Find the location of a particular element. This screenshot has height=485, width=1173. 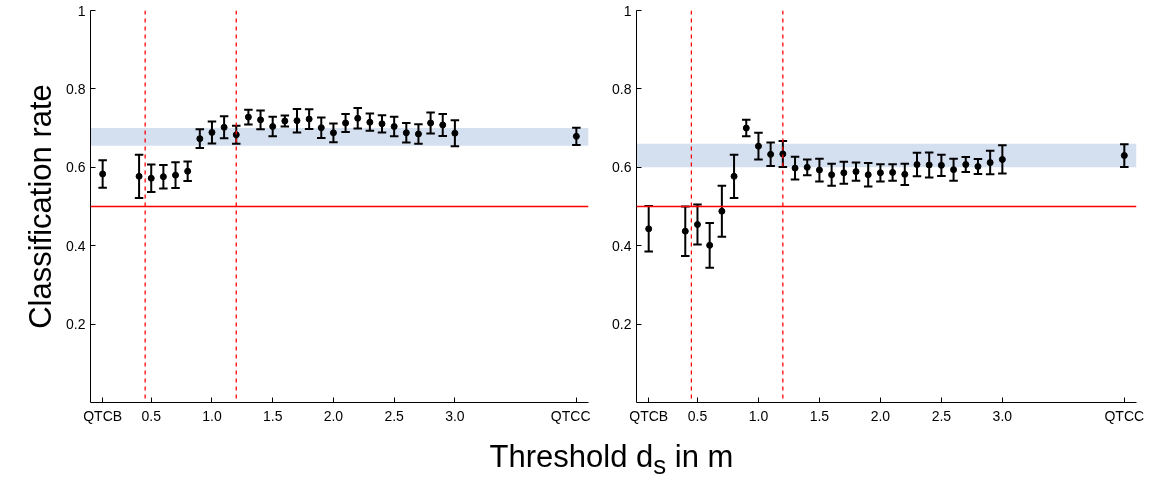

y-axis-title: Classification rate is located at coordinates (41, 206).